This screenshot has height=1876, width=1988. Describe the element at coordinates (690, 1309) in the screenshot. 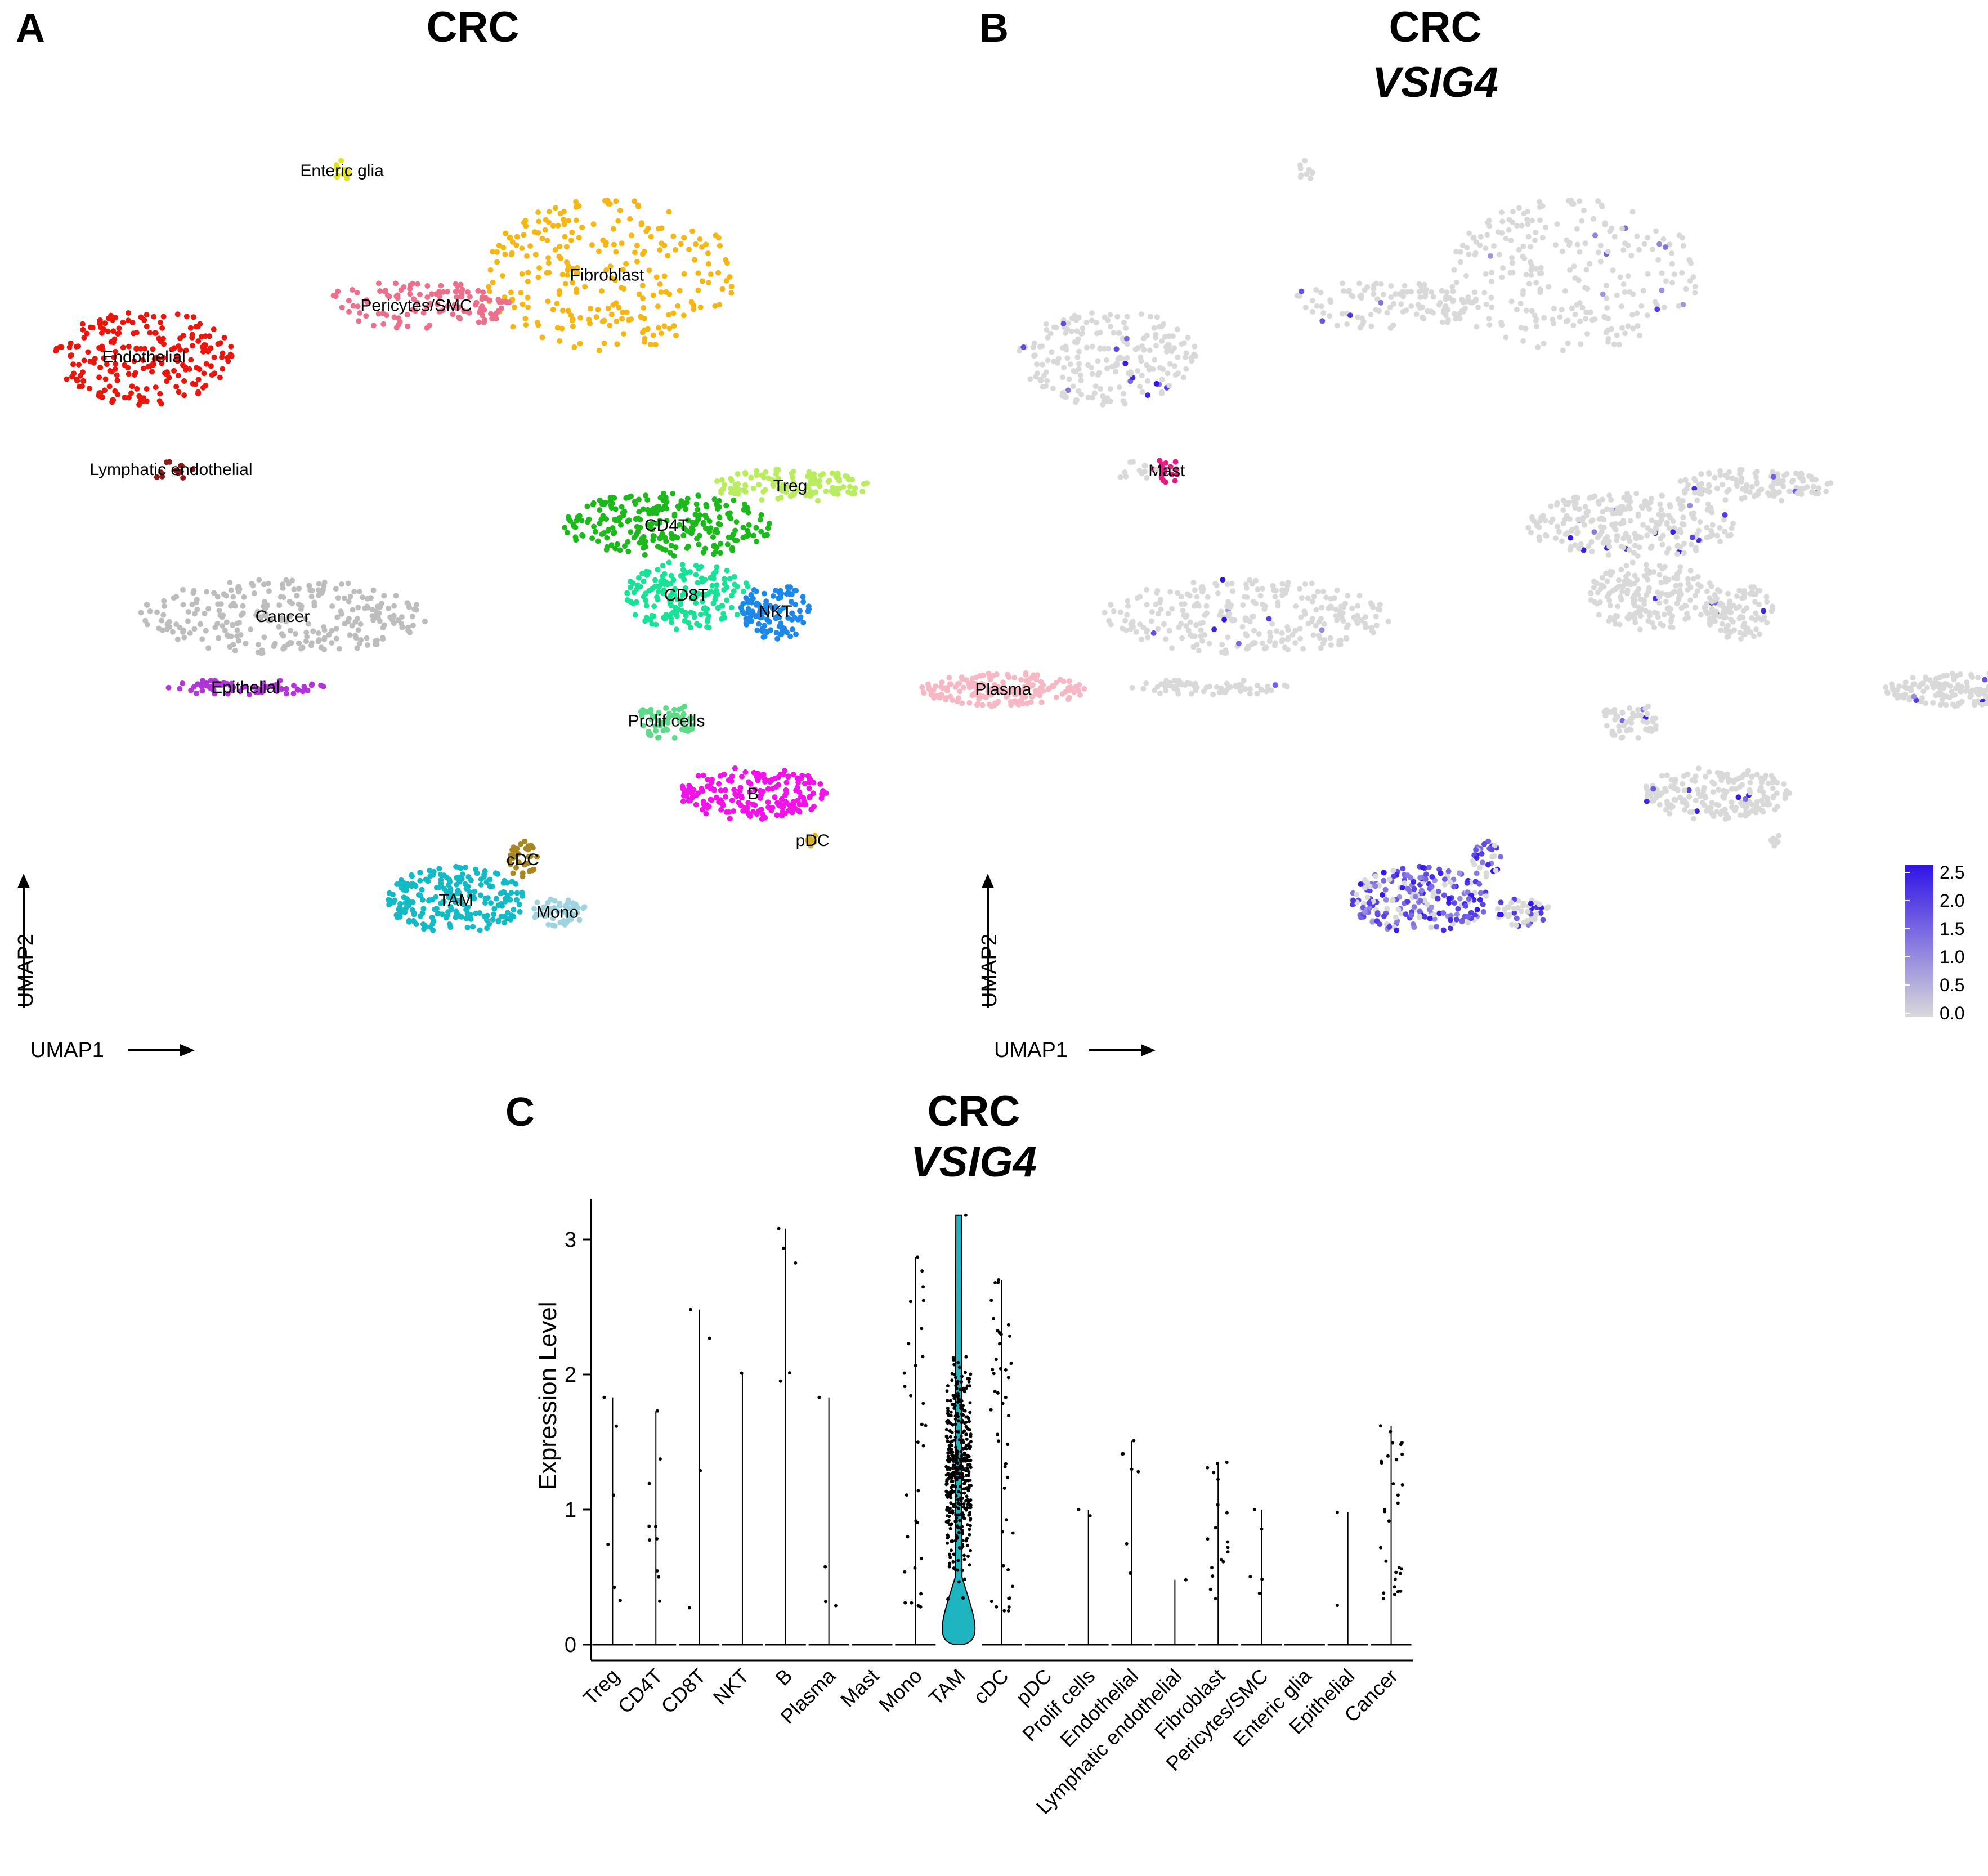

I see `violin-point` at that location.